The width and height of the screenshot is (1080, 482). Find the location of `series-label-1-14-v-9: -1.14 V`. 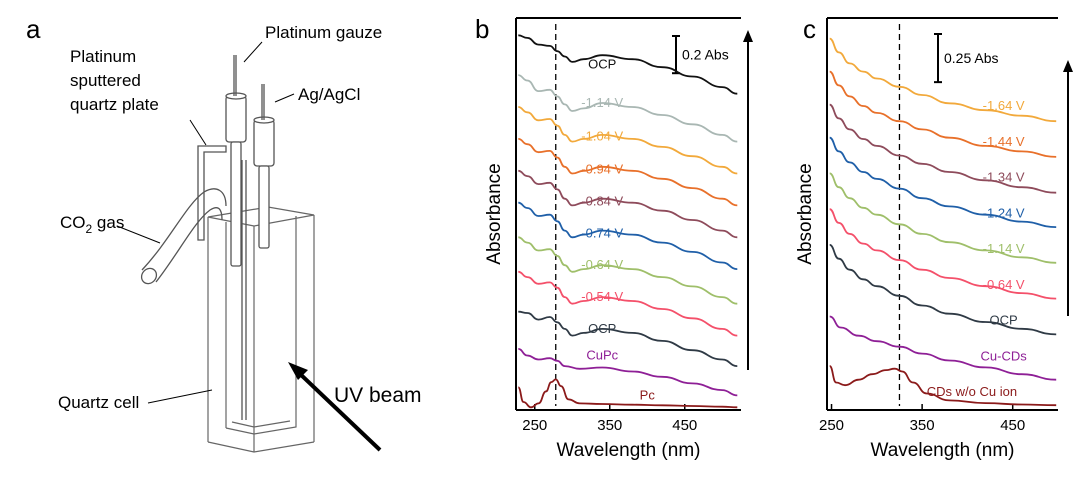

series-label-1-14-v-9: -1.14 V is located at coordinates (602, 102).